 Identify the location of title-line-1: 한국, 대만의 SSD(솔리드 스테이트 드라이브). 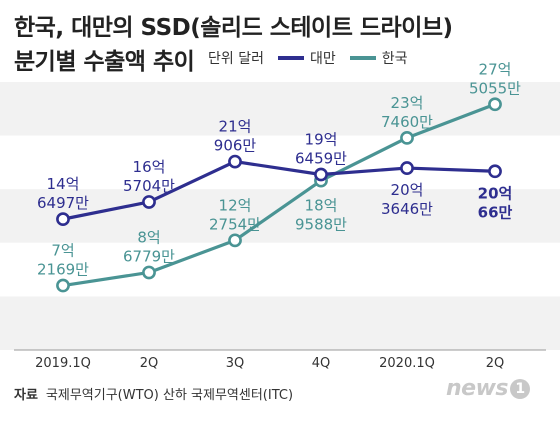
(233, 28).